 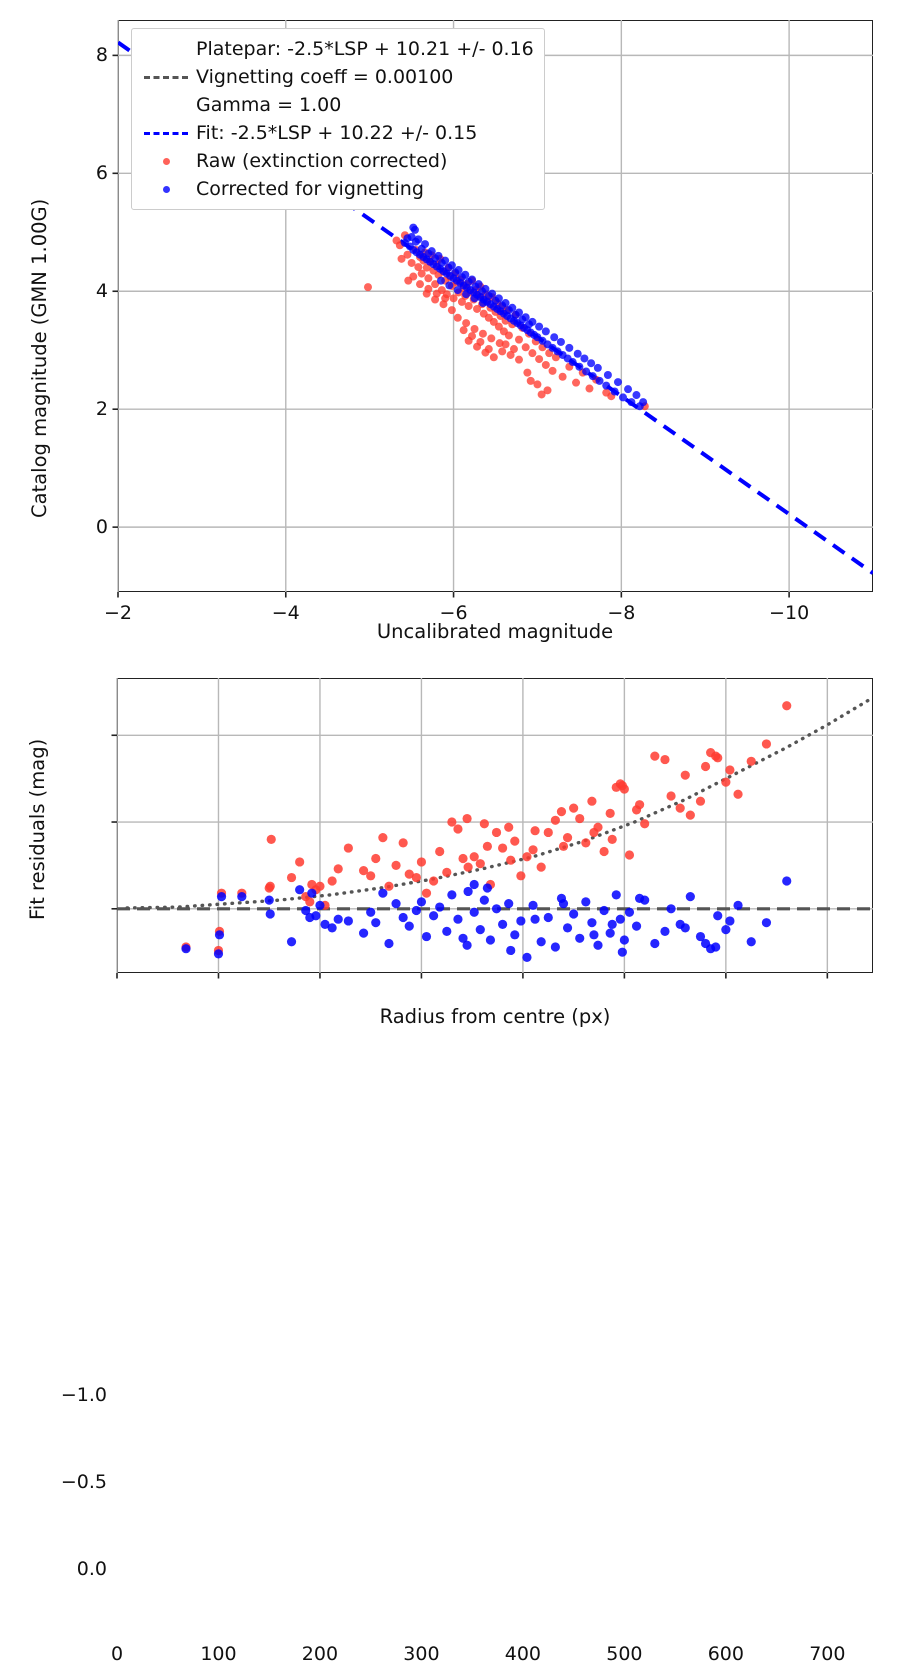 I want to click on legend-label: Corrected for vignetting, so click(x=310, y=189).